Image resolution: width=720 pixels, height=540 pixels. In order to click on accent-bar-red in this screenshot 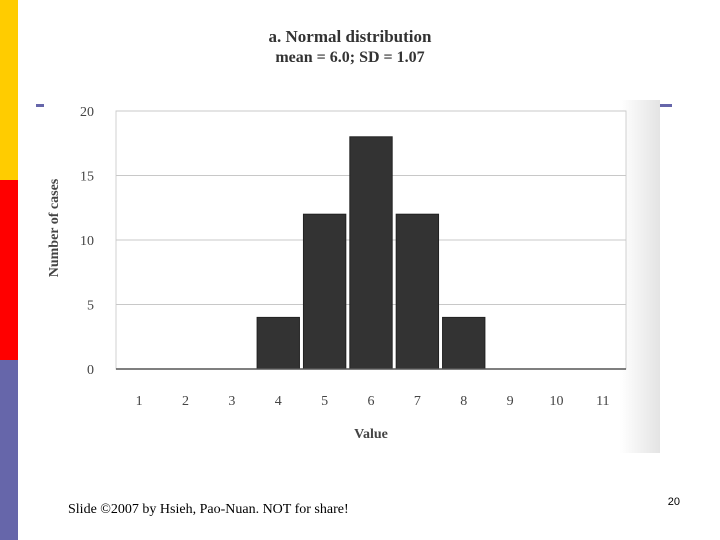, I will do `click(9, 270)`.